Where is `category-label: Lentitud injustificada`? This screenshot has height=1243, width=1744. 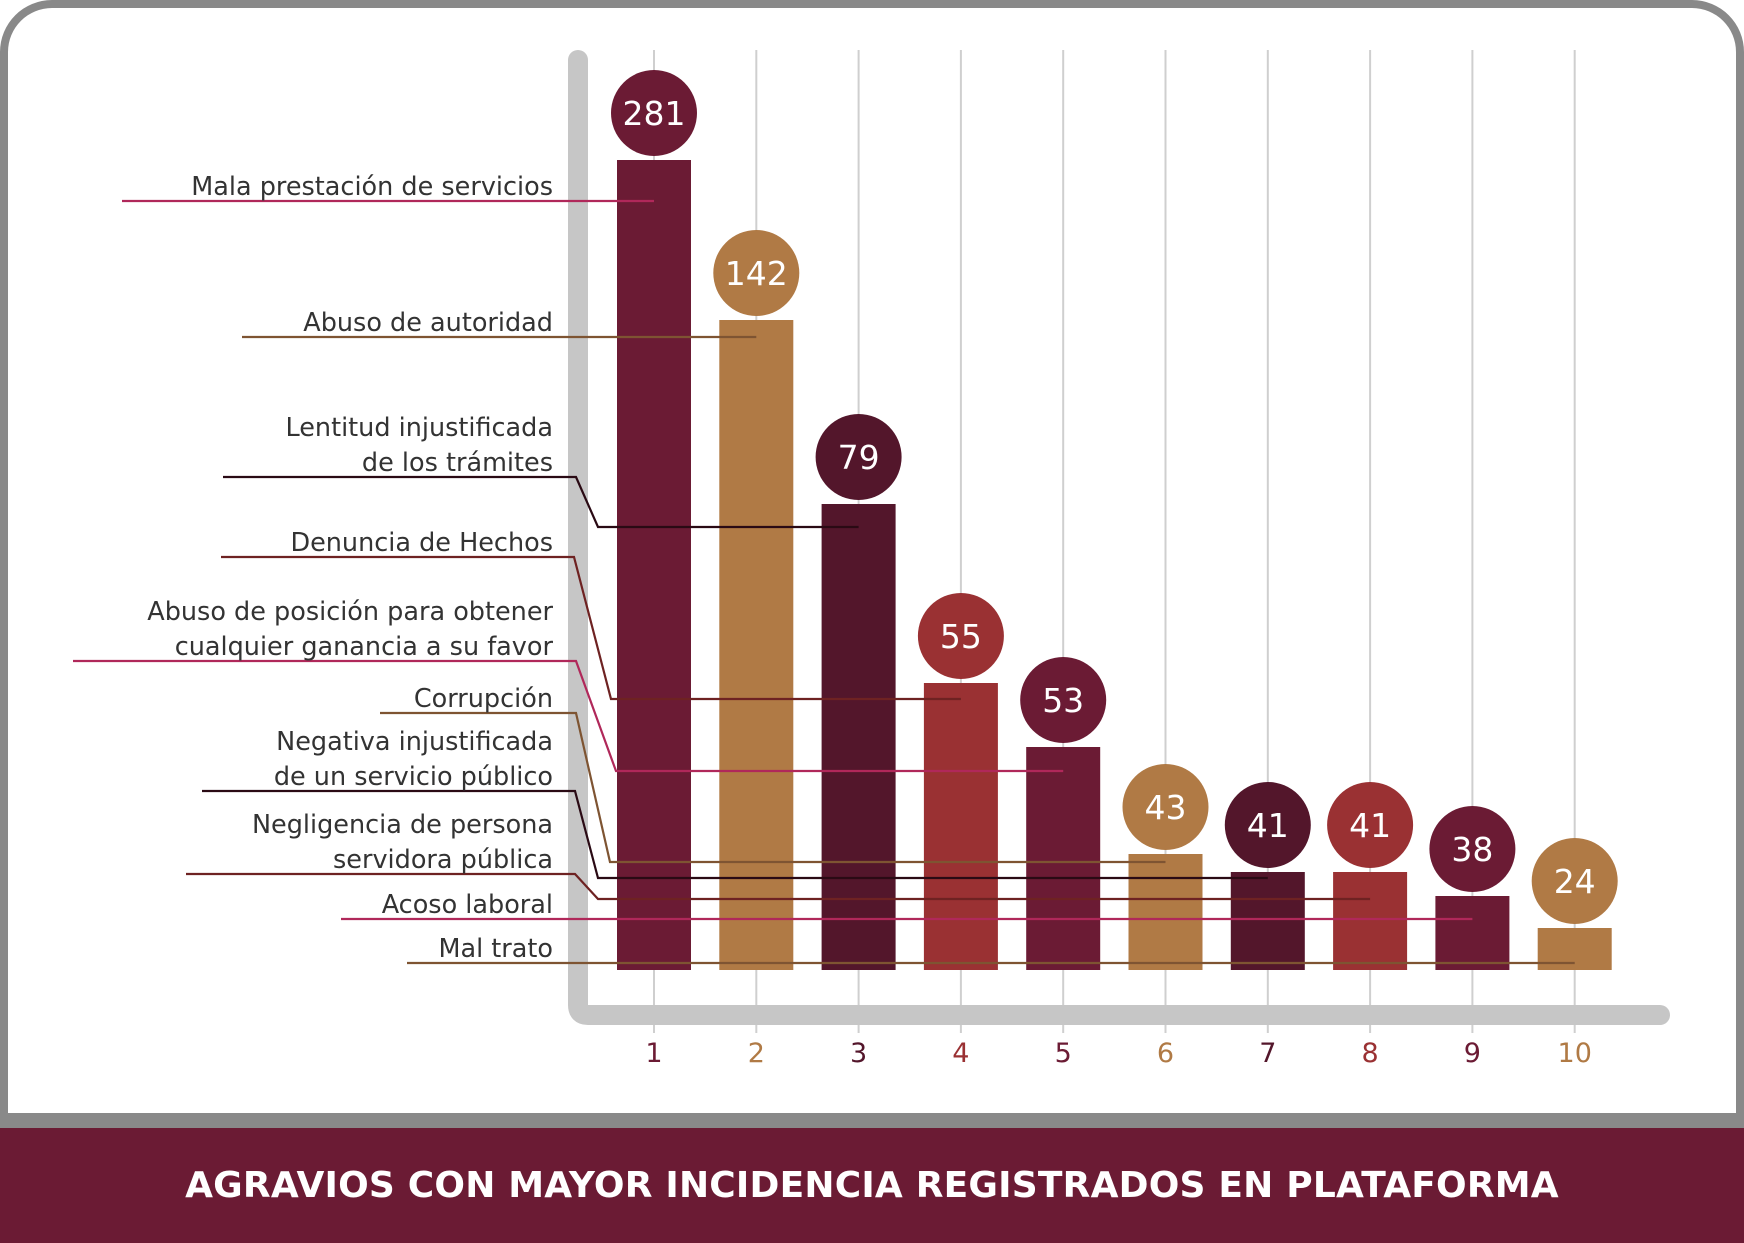
category-label: Lentitud injustificada is located at coordinates (419, 428).